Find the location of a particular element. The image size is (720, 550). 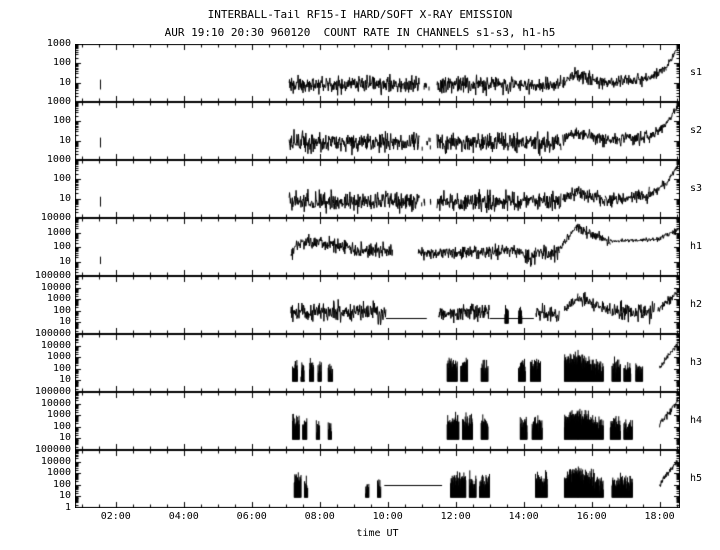

y-tick-label-h4-1000: 1000 is located at coordinates (58, 415).